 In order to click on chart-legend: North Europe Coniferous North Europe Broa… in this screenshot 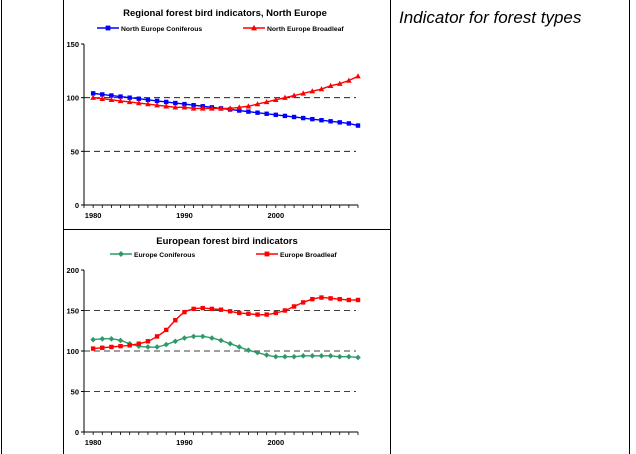, I will do `click(220, 28)`.